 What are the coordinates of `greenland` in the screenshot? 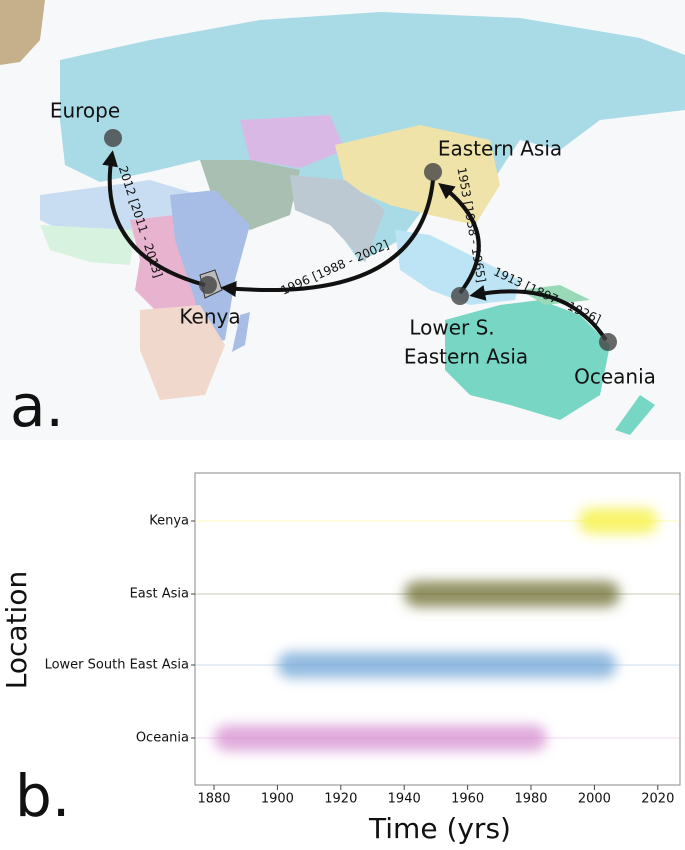 It's located at (22, 32).